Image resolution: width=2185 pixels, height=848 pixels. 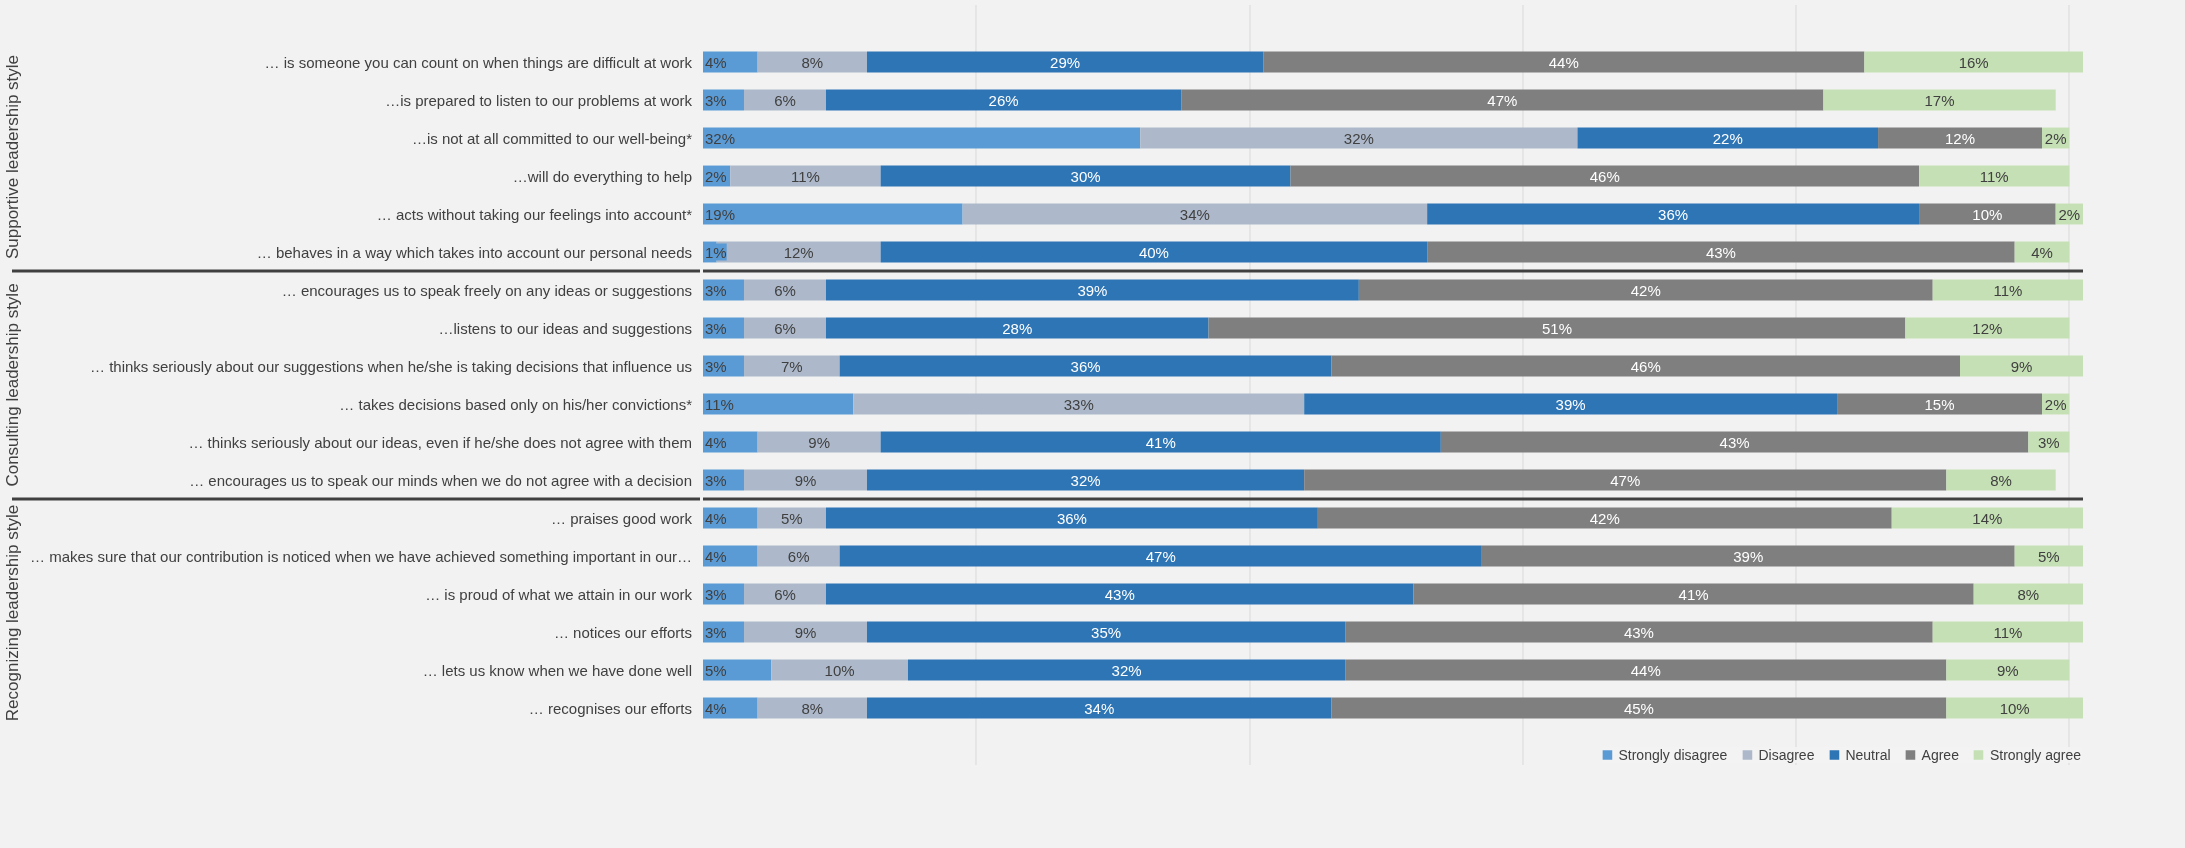 I want to click on y-tick-label: …listens to our ideas and suggestions, so click(x=565, y=328).